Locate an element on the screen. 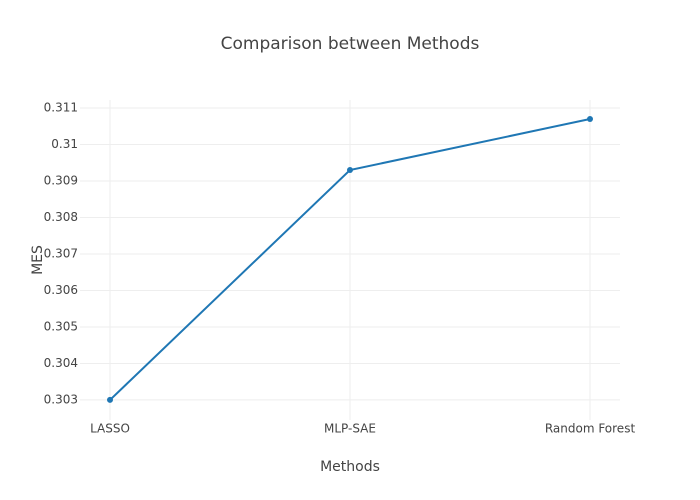  y-tick-label: 0.307 is located at coordinates (61, 253).